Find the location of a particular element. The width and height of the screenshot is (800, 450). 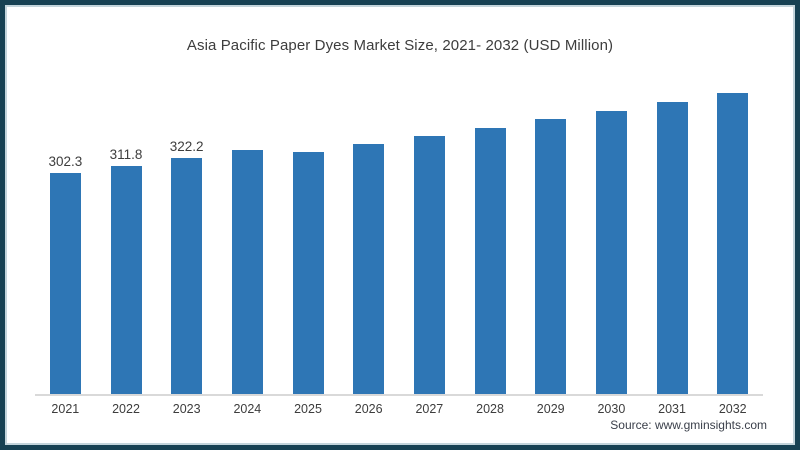

bar-column-2022: 311.8 is located at coordinates (126, 270).